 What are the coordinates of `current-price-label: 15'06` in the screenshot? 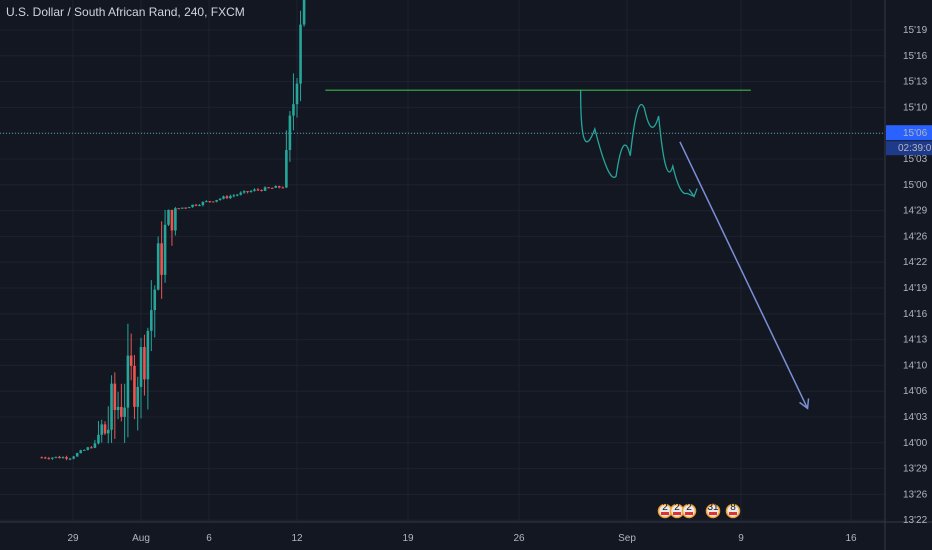 It's located at (915, 133).